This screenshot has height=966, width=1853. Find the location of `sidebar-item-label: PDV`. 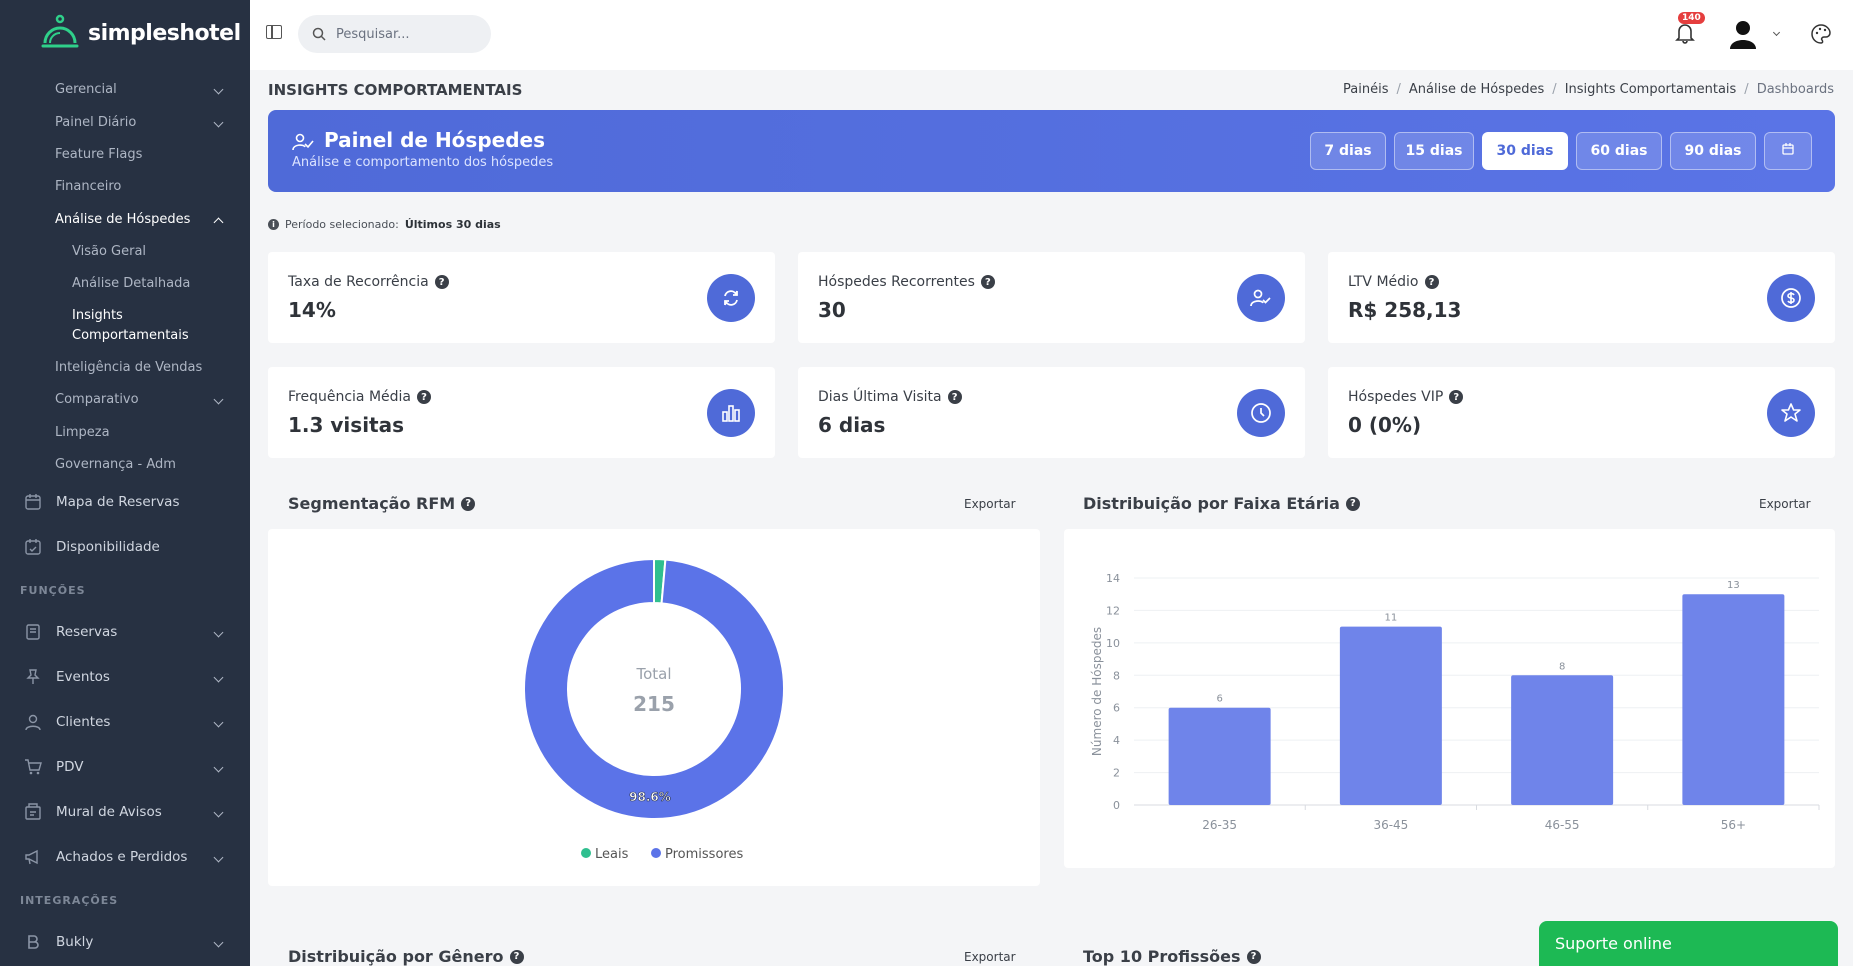

sidebar-item-label: PDV is located at coordinates (70, 767).